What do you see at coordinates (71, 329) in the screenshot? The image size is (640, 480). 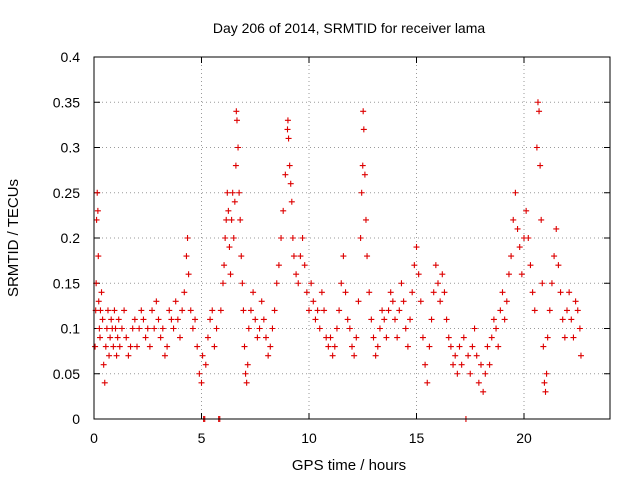 I see `y-tick-label: 0.1` at bounding box center [71, 329].